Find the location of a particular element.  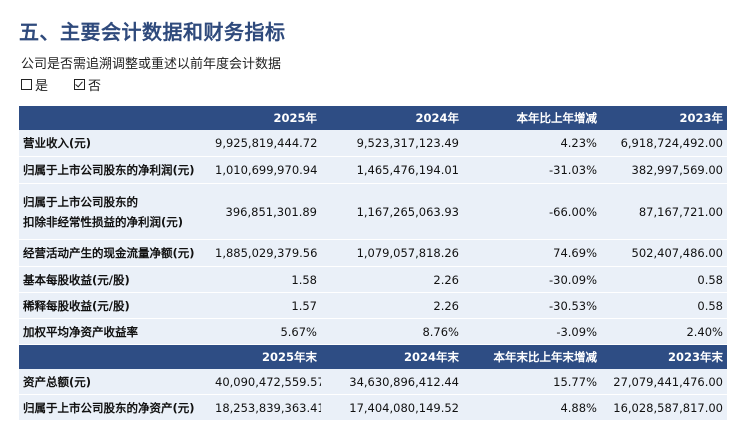

cell-change: 4.88% is located at coordinates (532, 407).